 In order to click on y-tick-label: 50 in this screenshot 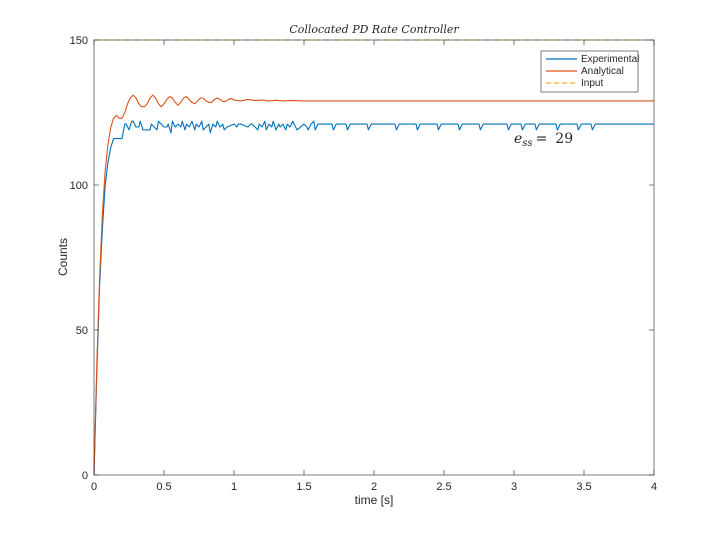, I will do `click(82, 331)`.